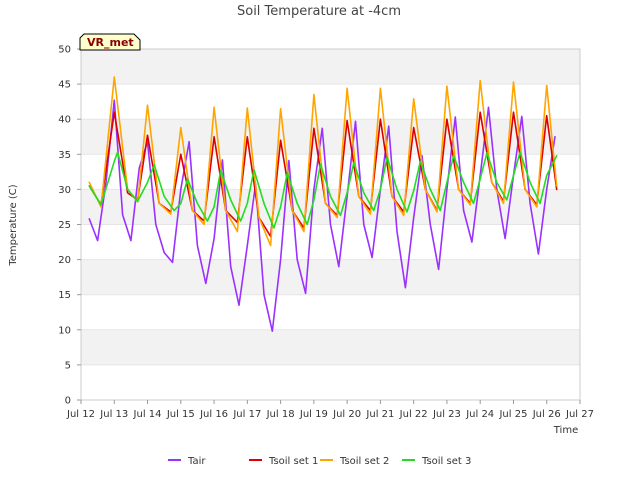 The height and width of the screenshot is (480, 640). I want to click on station-badge: VR_met, so click(110, 42).